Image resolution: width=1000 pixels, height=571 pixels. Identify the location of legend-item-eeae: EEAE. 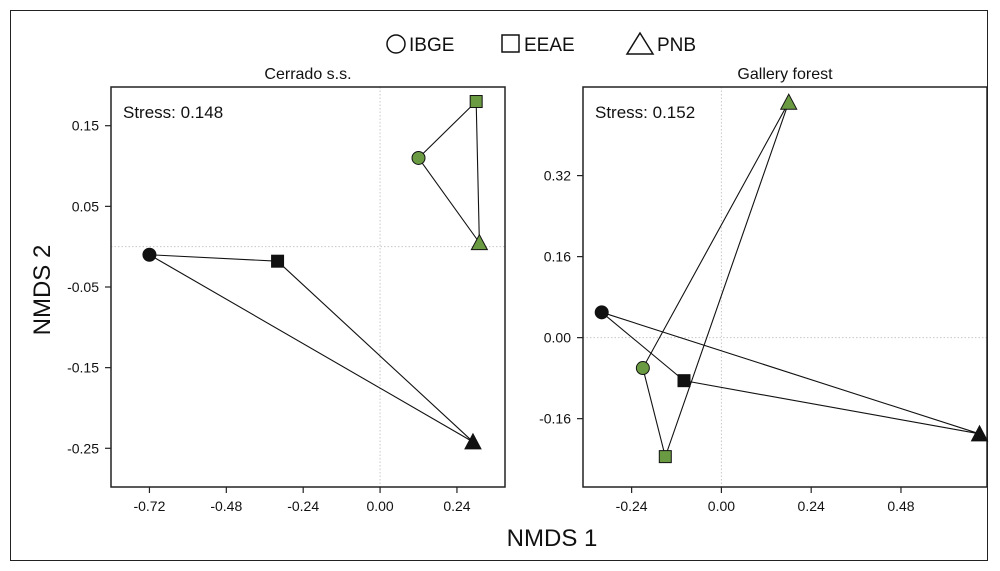
(538, 45).